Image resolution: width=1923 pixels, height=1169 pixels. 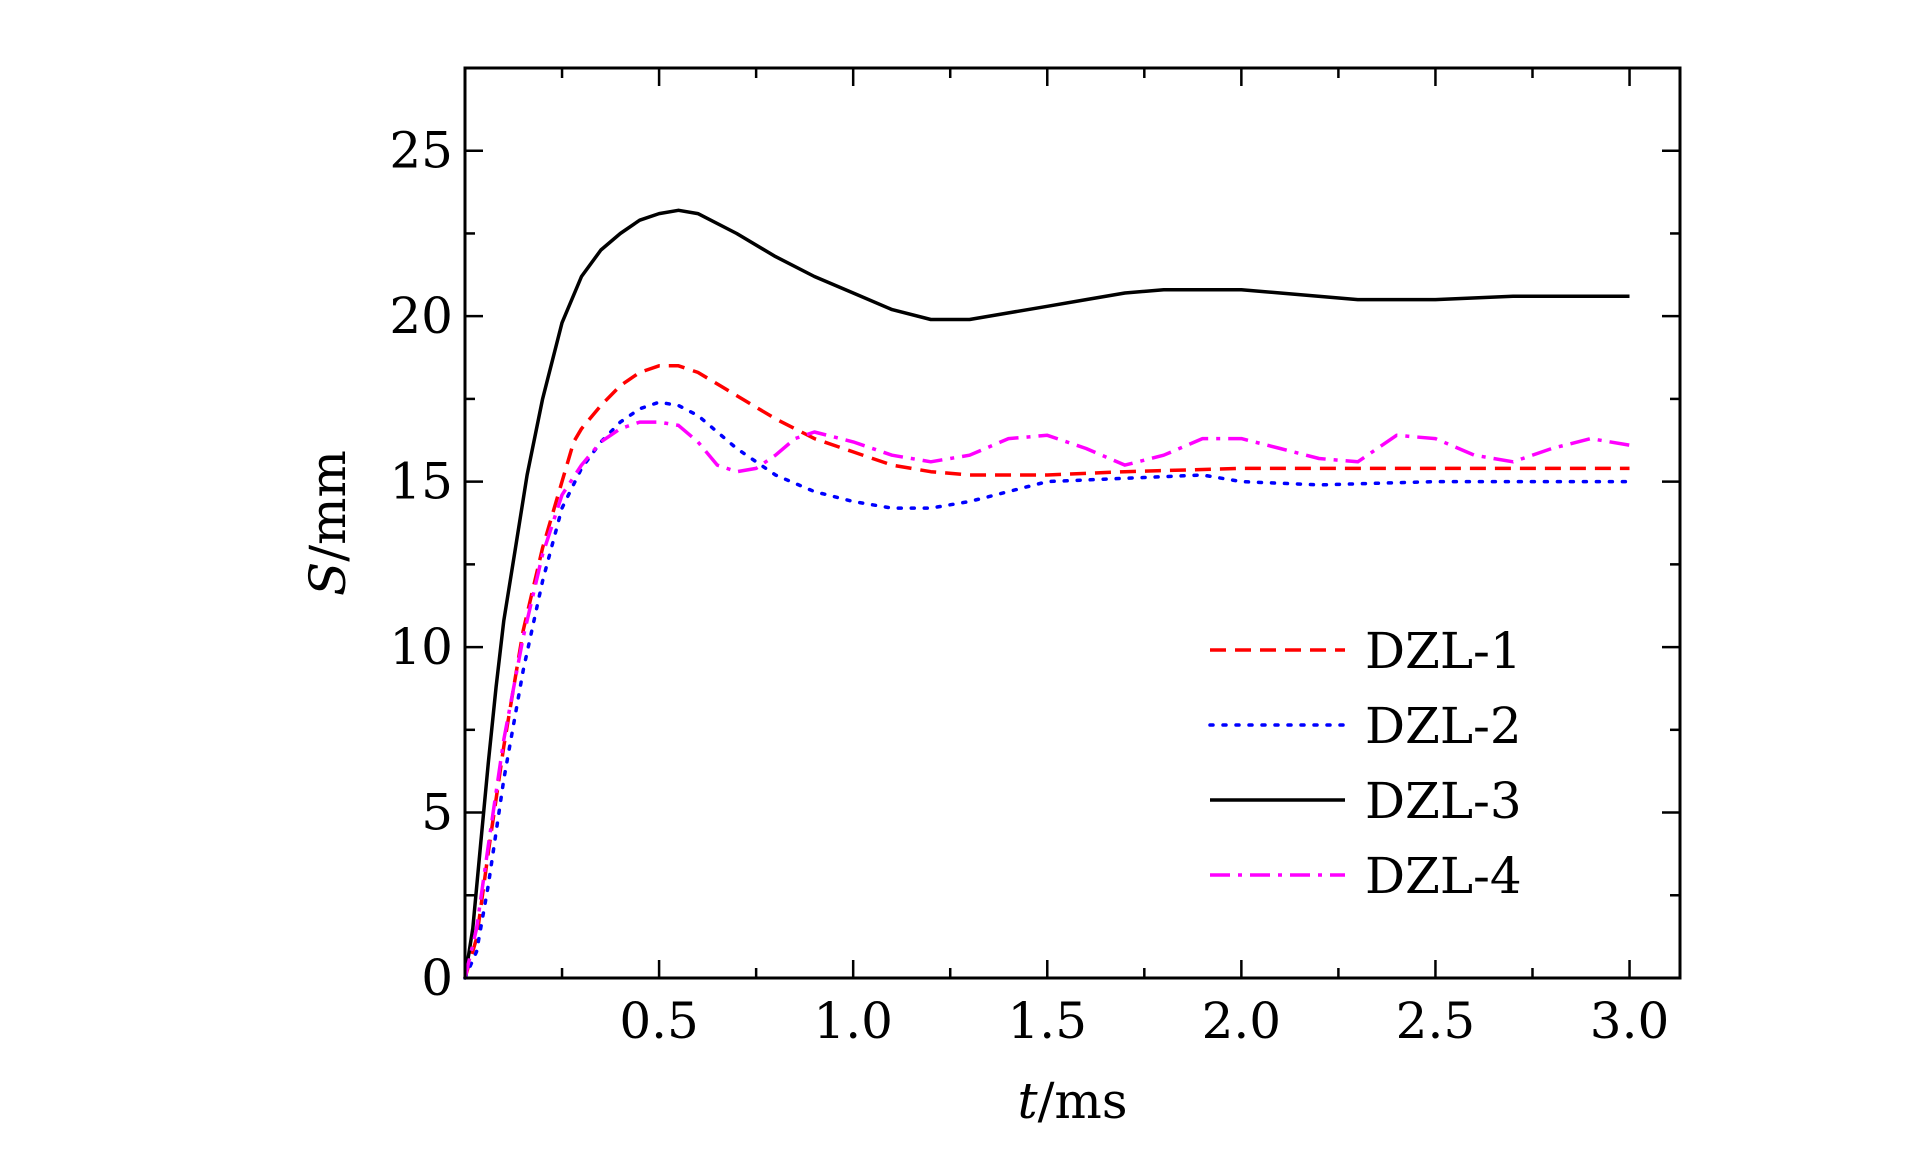 I want to click on y-tick-label: 20, so click(x=421, y=316).